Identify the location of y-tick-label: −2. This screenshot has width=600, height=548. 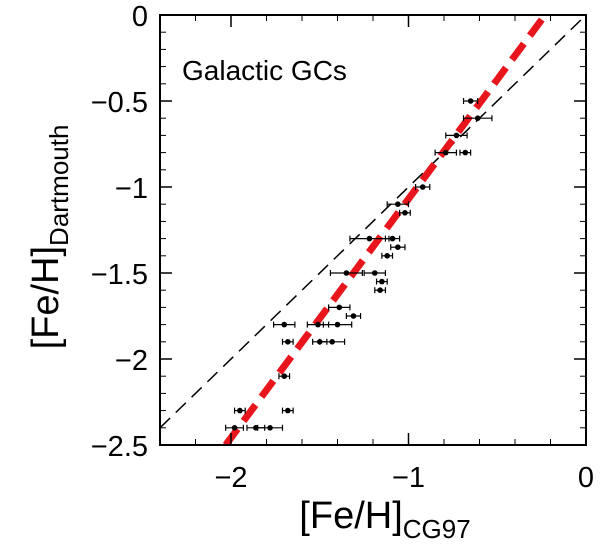
(131, 361).